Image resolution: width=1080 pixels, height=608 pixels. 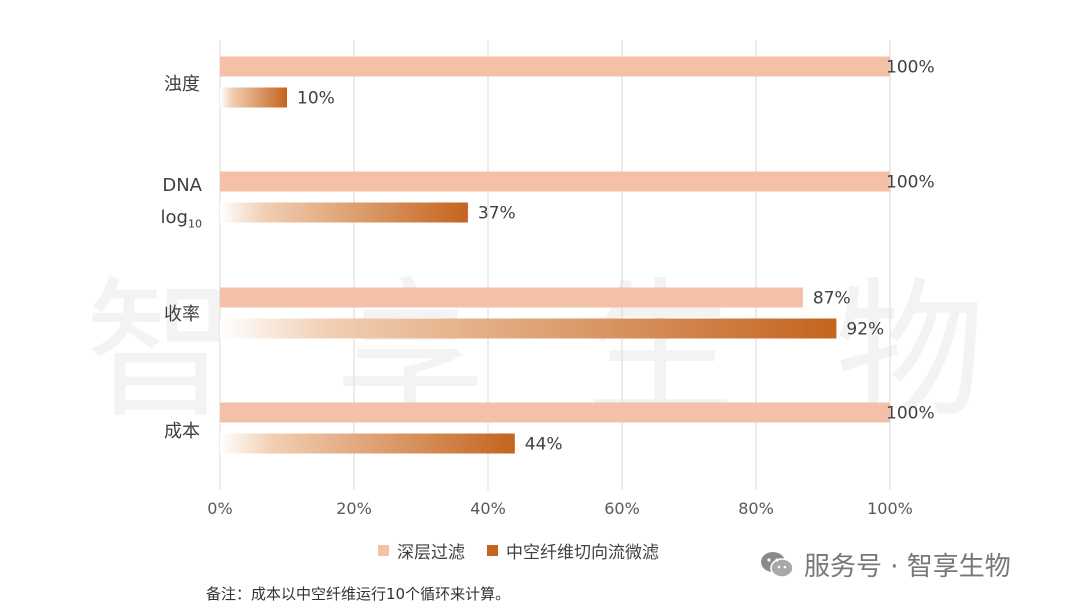 I want to click on category-label-yield: 收率, so click(x=182, y=314).